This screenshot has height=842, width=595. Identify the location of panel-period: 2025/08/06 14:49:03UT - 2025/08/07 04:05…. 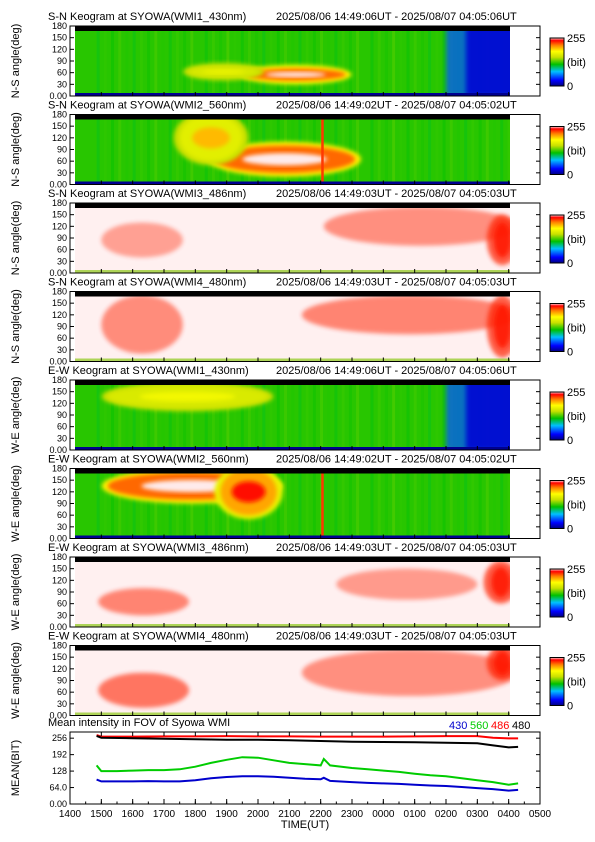
(396, 283).